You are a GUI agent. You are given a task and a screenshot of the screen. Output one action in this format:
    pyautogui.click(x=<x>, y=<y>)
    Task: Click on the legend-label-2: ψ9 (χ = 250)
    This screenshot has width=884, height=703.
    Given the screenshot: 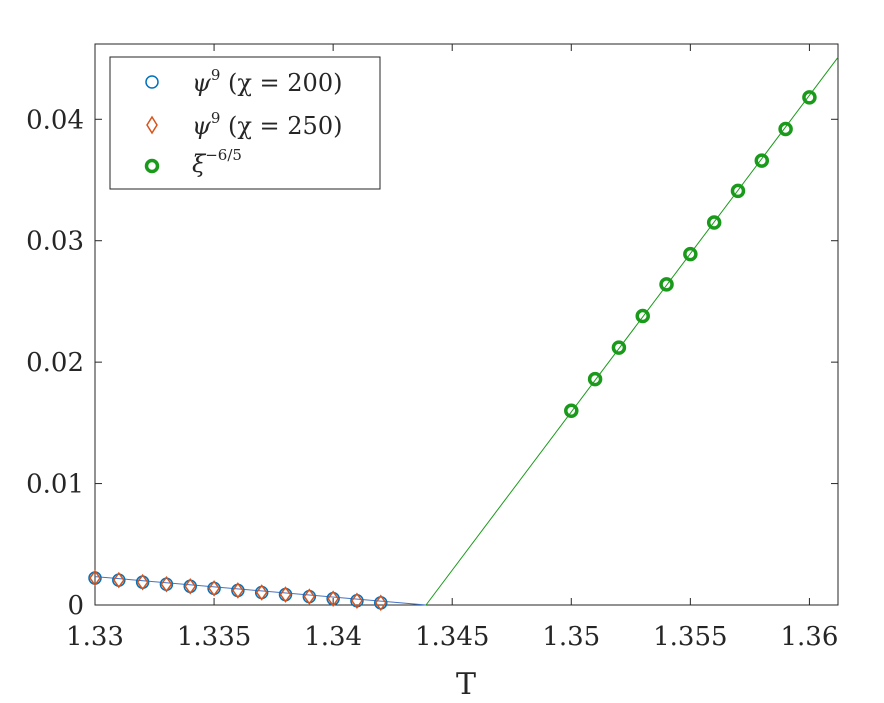 What is the action you would take?
    pyautogui.click(x=267, y=124)
    